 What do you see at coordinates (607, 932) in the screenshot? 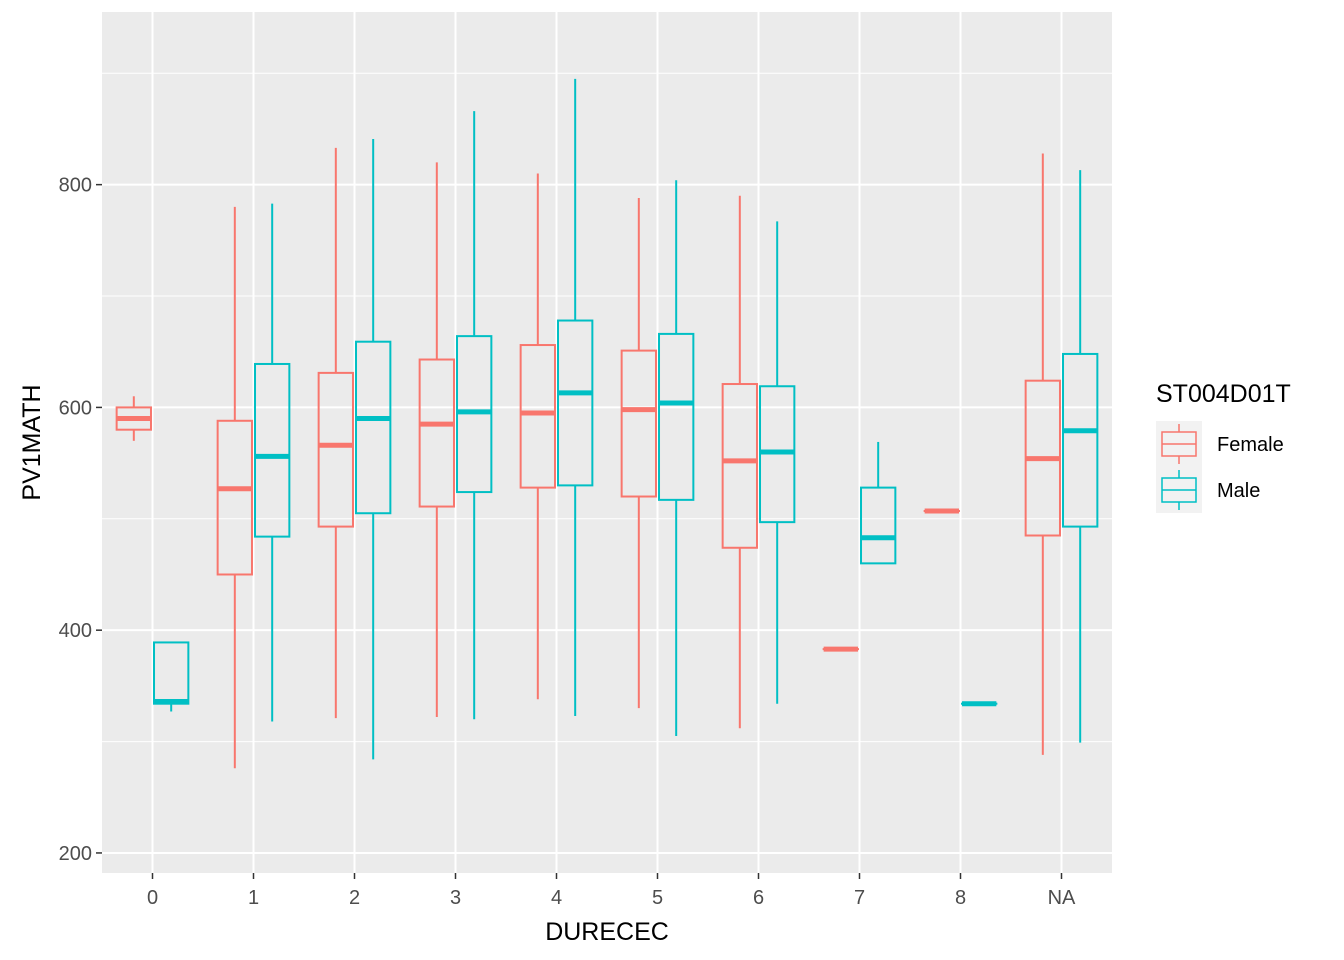
I see `x-axis-title: DURECEC` at bounding box center [607, 932].